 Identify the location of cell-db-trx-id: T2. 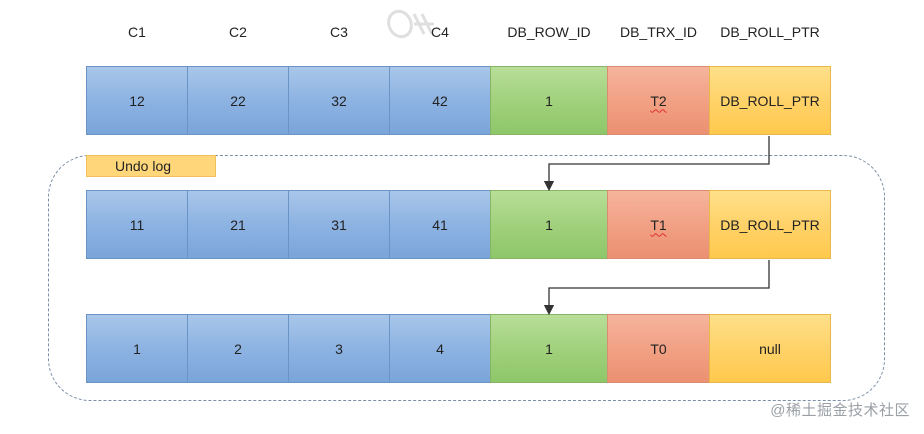
(658, 100).